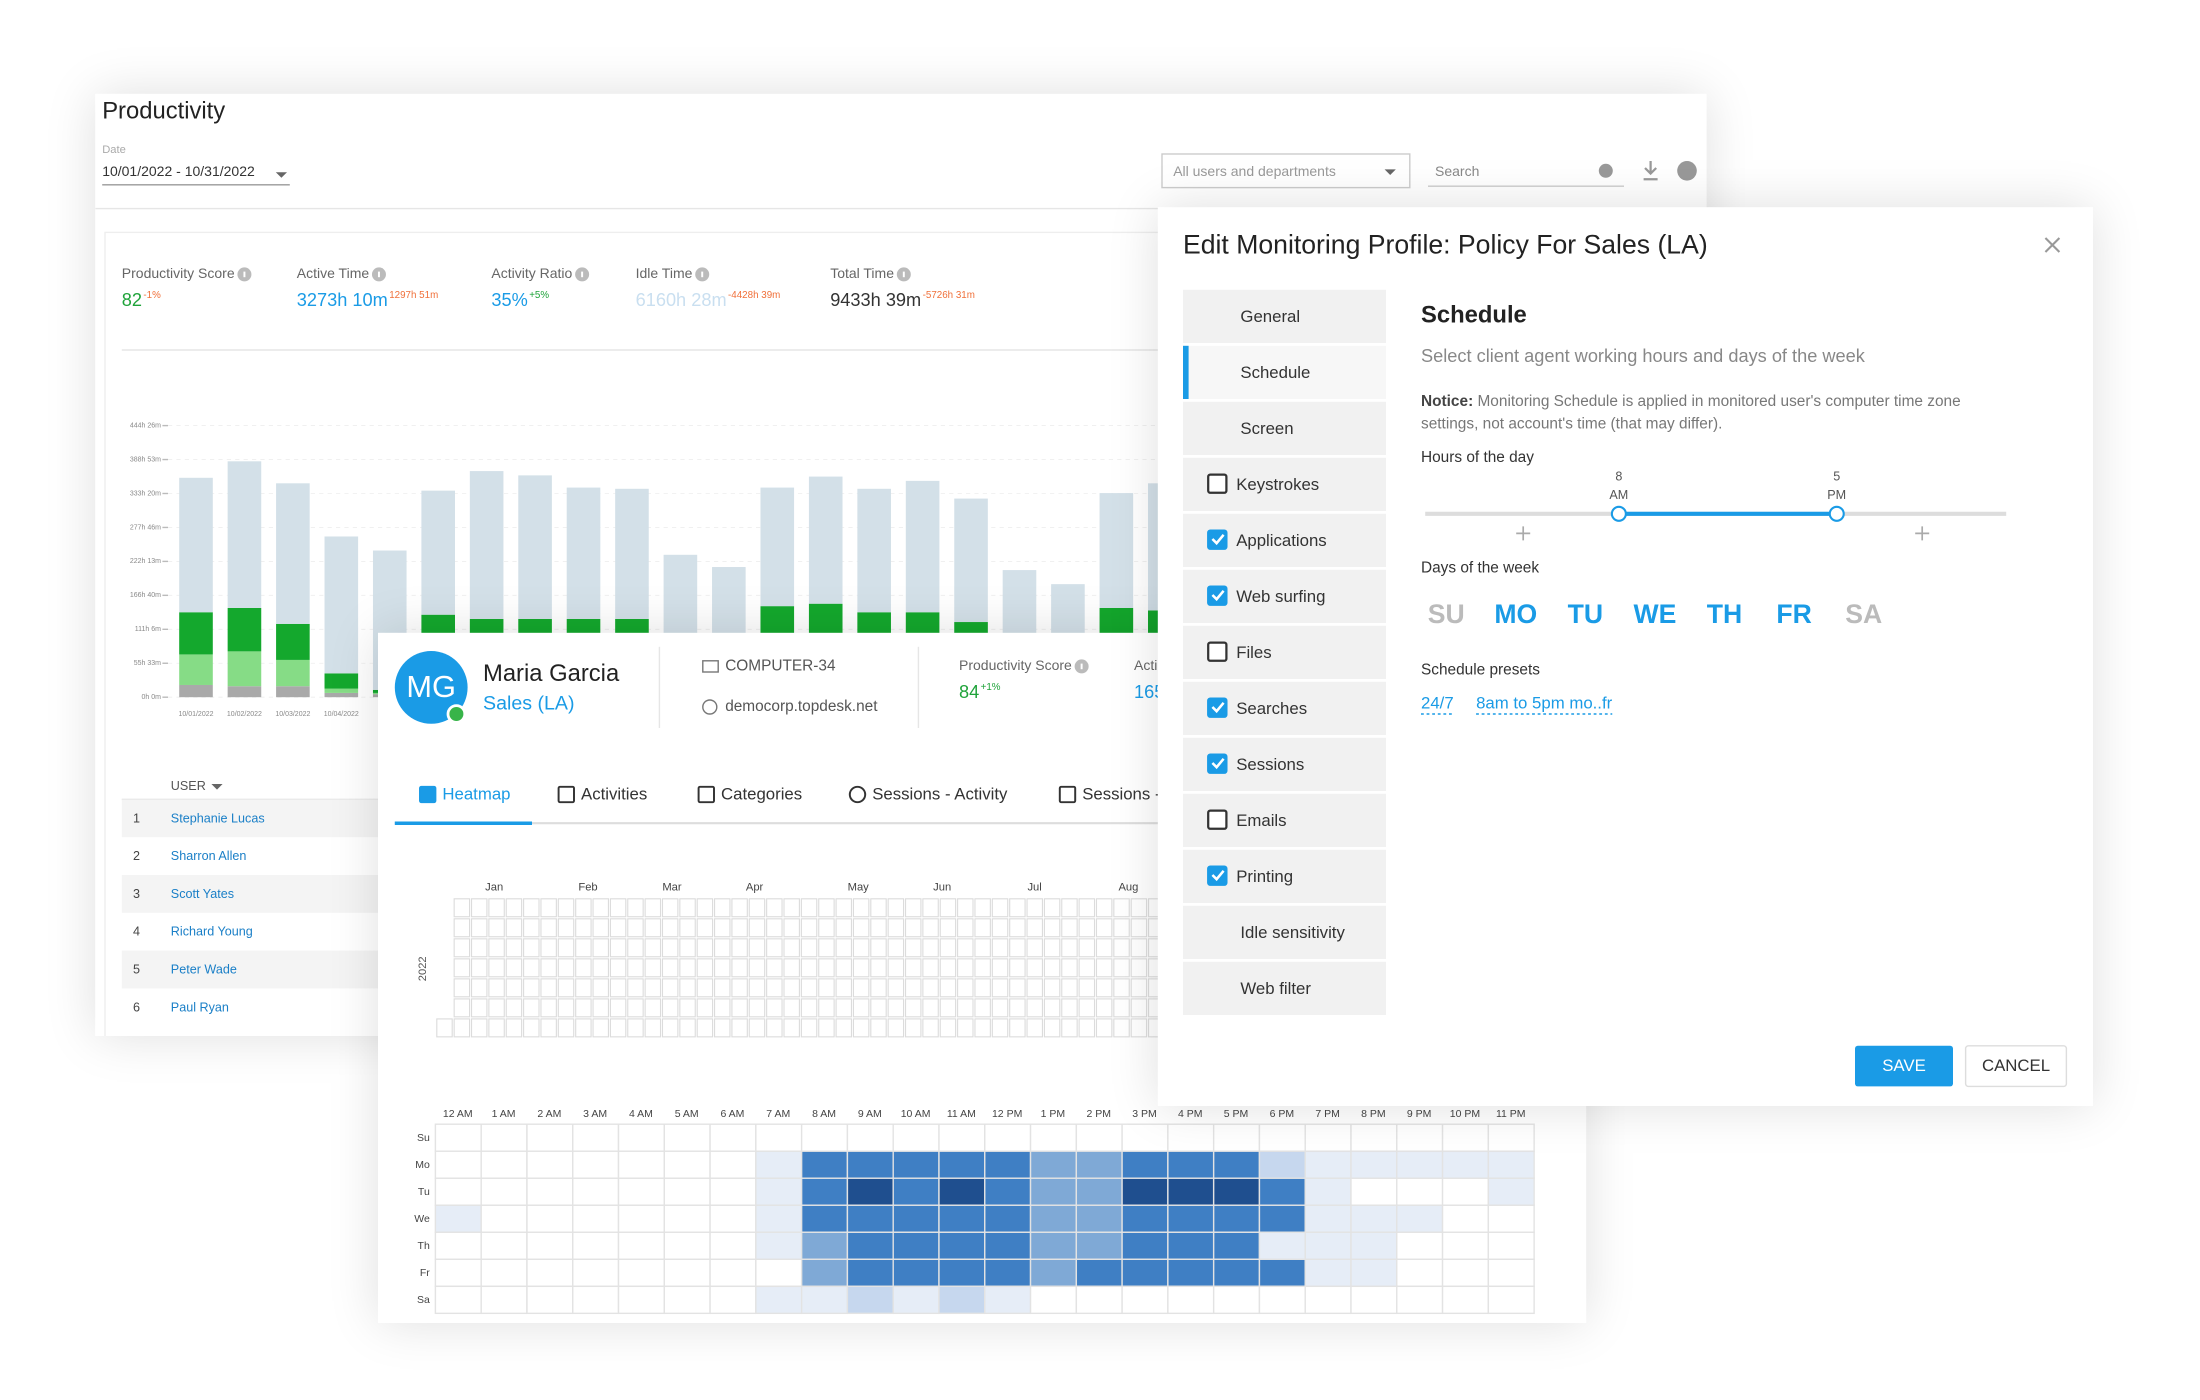 This screenshot has width=2200, height=1400. What do you see at coordinates (1687, 171) in the screenshot?
I see `help-button` at bounding box center [1687, 171].